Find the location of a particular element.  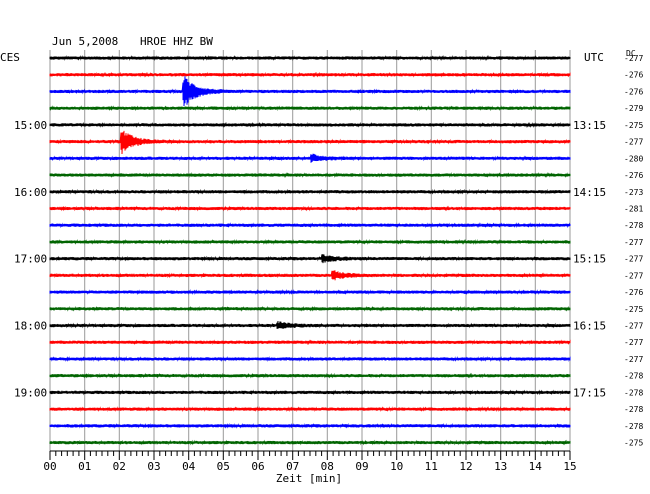

left-time-label: 15:00 is located at coordinates (30, 125).